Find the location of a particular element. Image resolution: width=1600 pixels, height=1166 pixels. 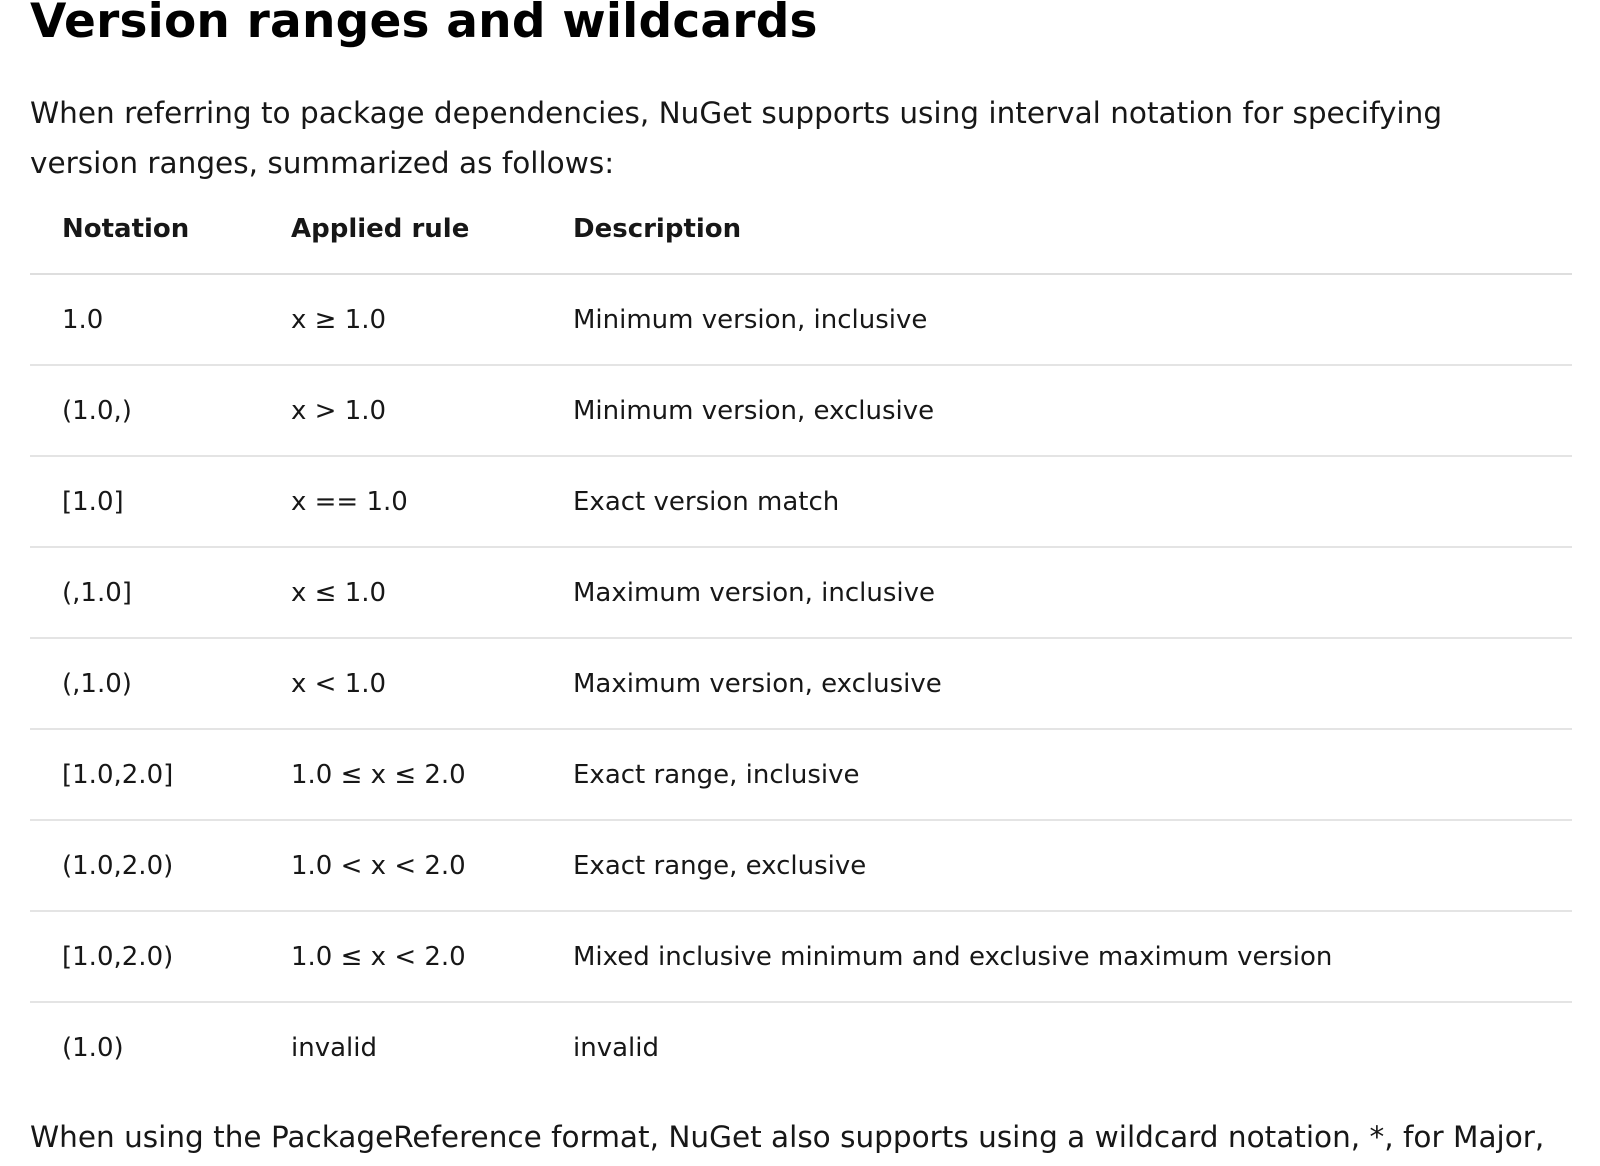

table-header-row: Notation Applied rule Description is located at coordinates (801, 229).